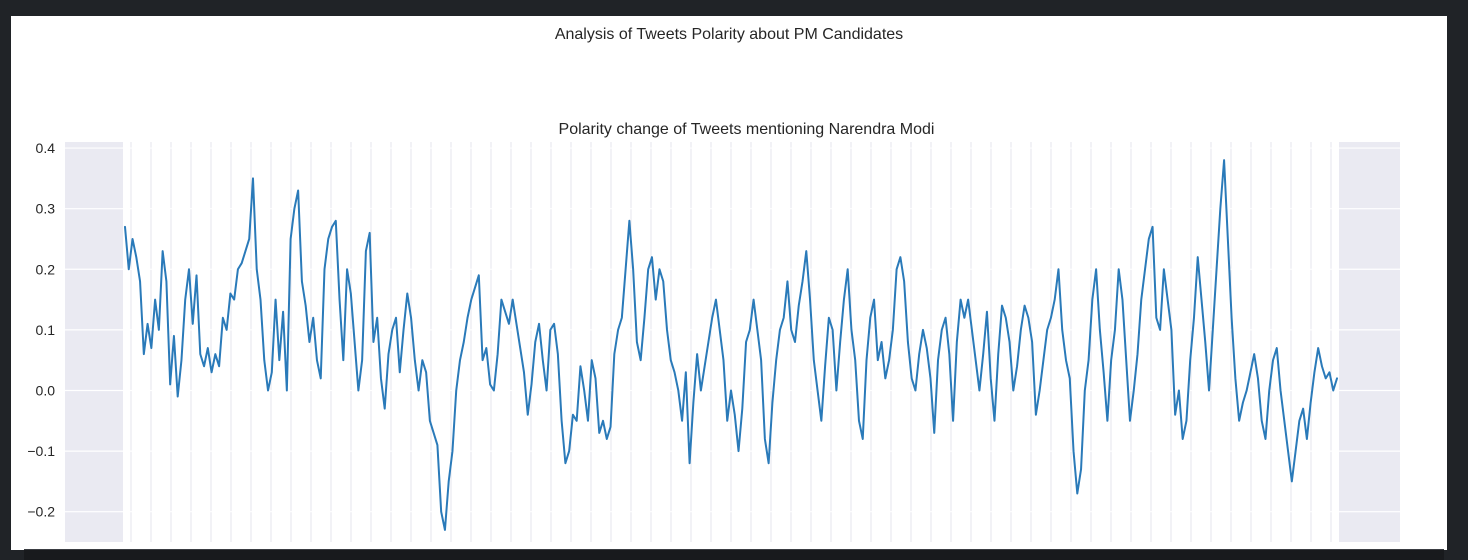 Image resolution: width=1468 pixels, height=560 pixels. I want to click on y-tick-label: −0.2, so click(41, 512).